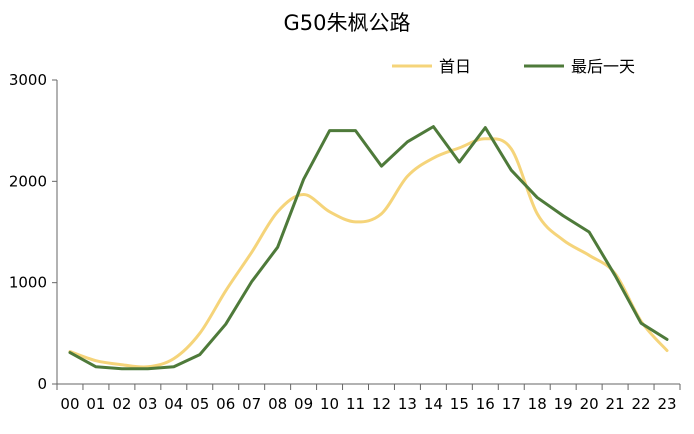 The height and width of the screenshot is (434, 694). Describe the element at coordinates (225, 404) in the screenshot. I see `x-tick-label: 06` at that location.